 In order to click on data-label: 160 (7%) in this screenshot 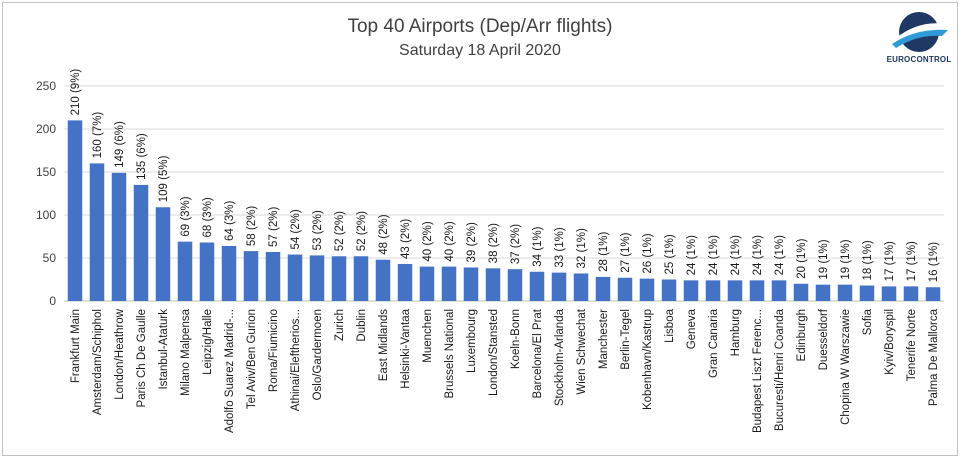, I will do `click(98, 135)`.